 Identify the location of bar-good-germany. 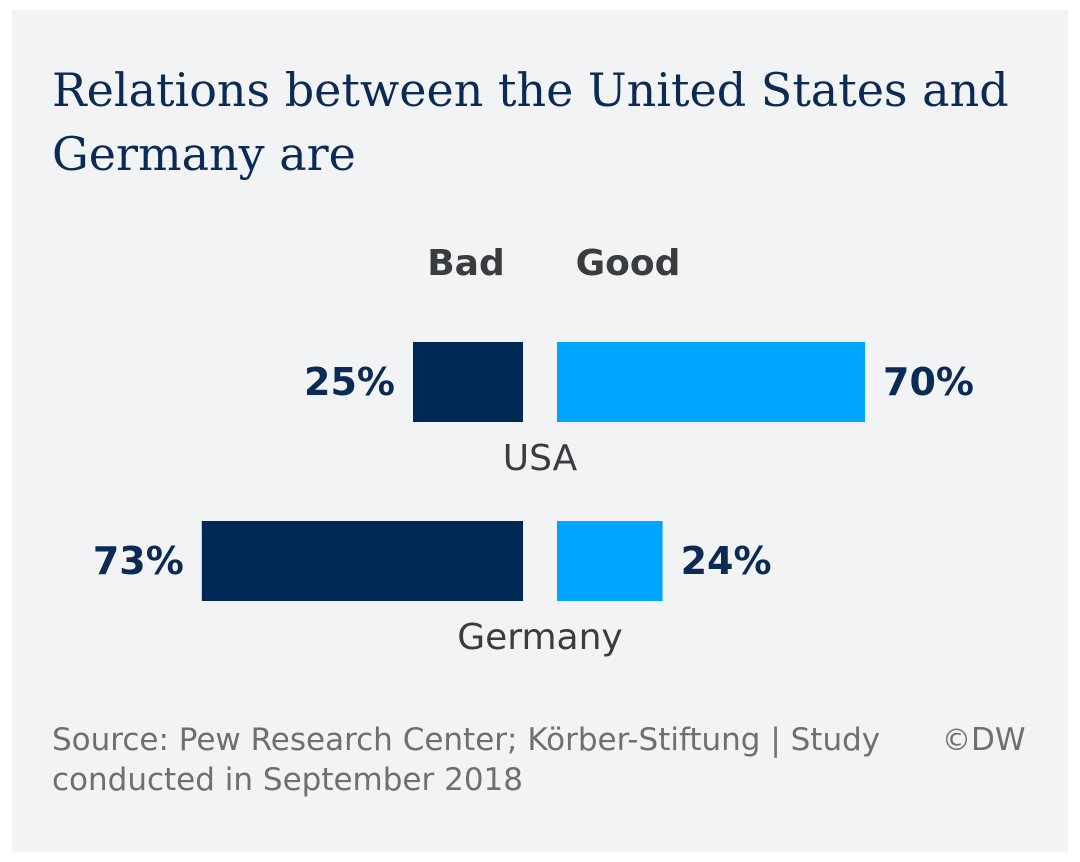
(610, 561).